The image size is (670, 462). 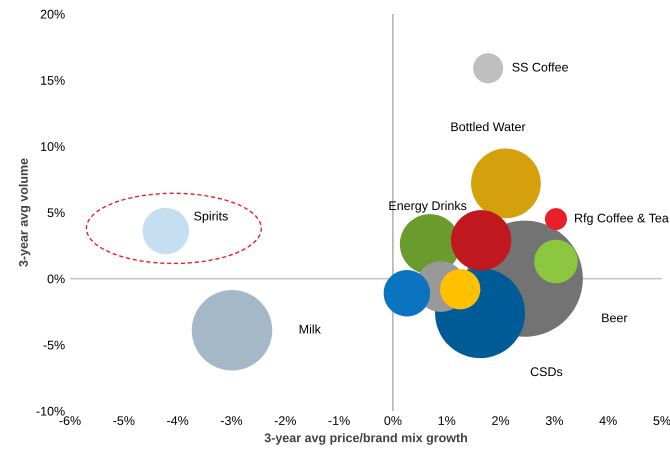 What do you see at coordinates (608, 420) in the screenshot?
I see `x-tick-label: 4%` at bounding box center [608, 420].